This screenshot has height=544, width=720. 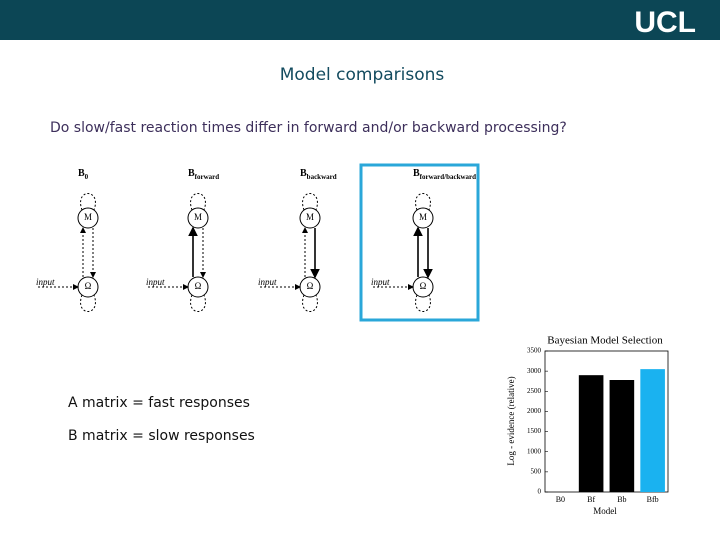 What do you see at coordinates (159, 403) in the screenshot?
I see `note: A matrix = fast responses` at bounding box center [159, 403].